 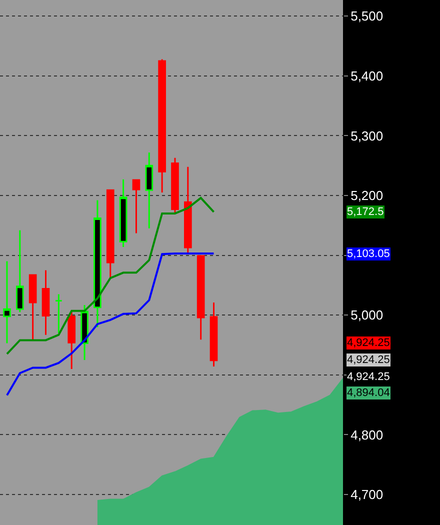 I want to click on text: 5,172.5, so click(x=365, y=212).